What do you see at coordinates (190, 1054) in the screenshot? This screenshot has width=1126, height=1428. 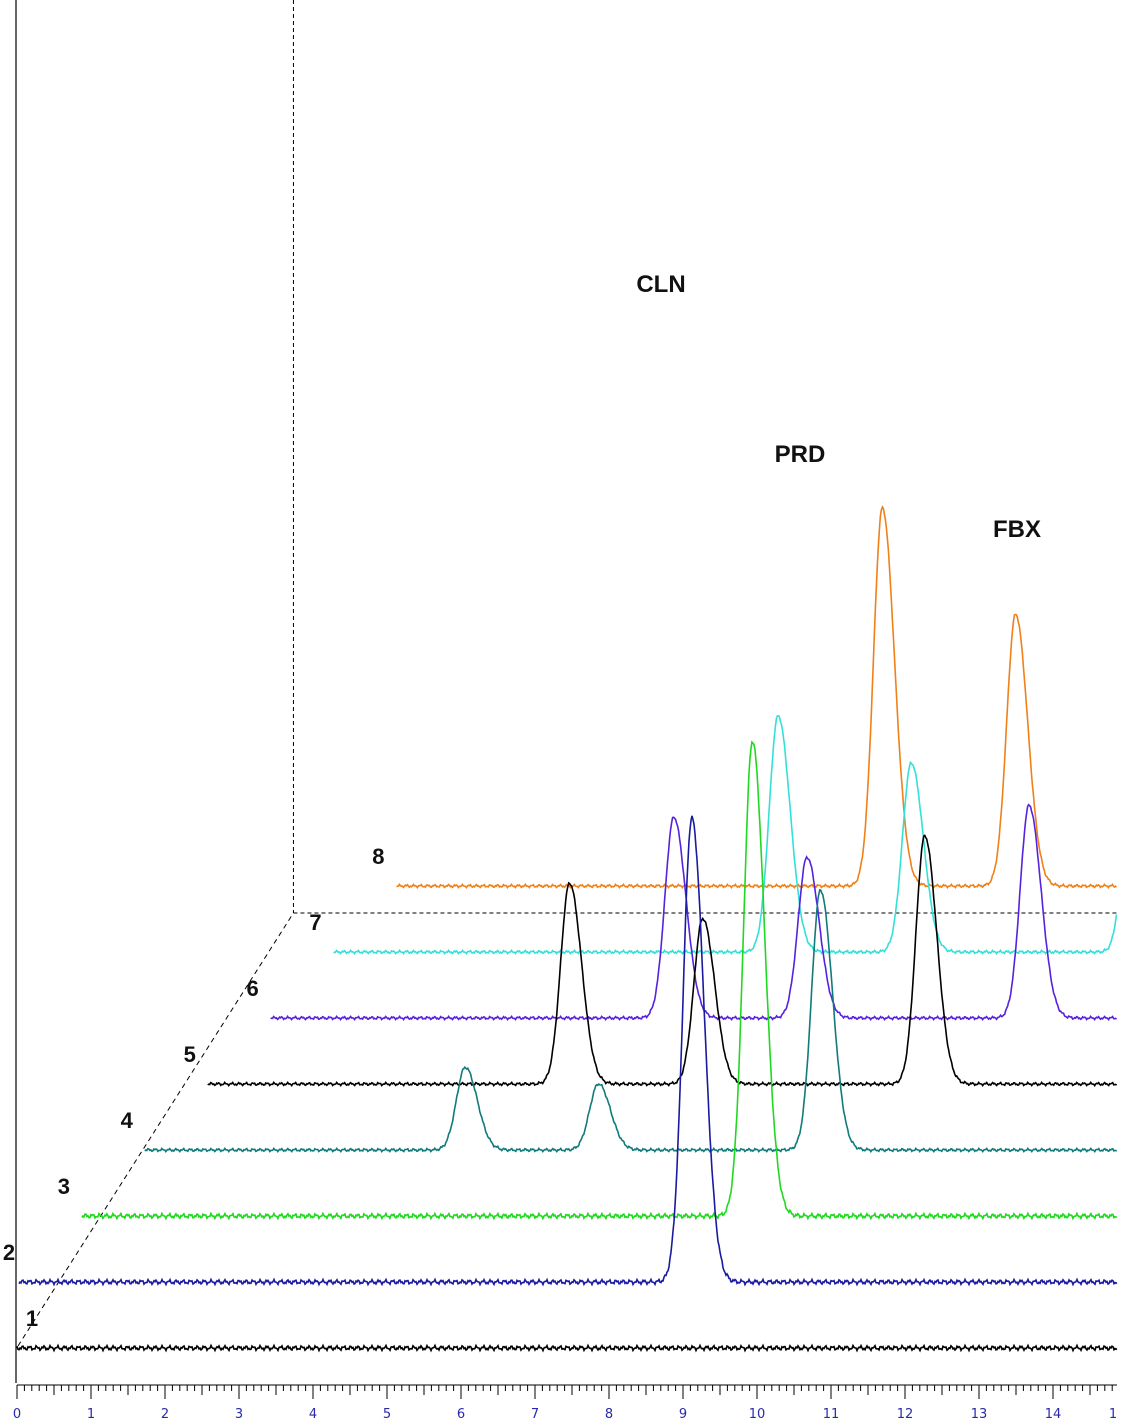 I see `trace-5-label: 5` at bounding box center [190, 1054].